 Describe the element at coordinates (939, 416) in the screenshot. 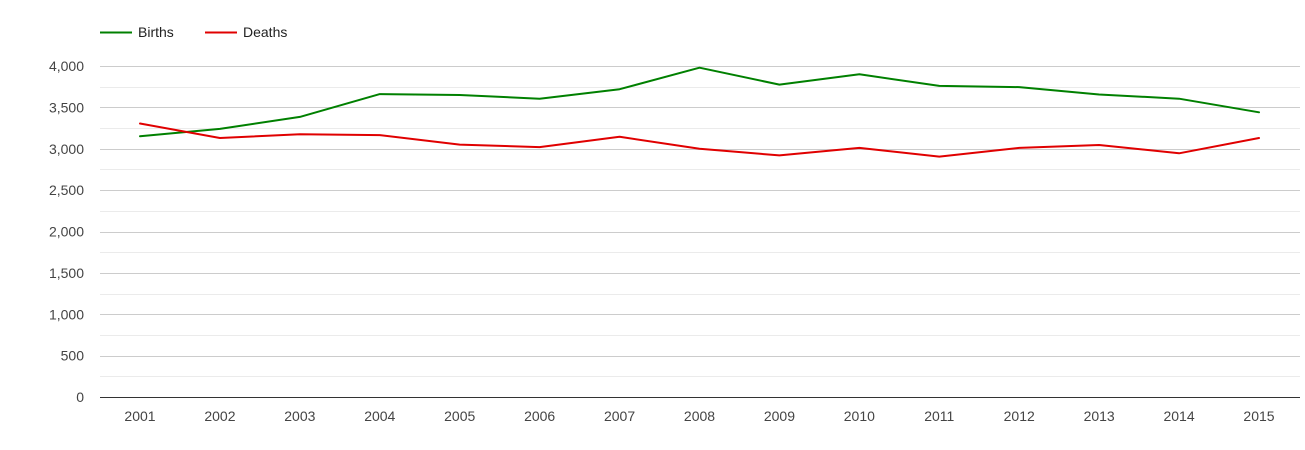

I see `x-tick-label: 2011` at that location.